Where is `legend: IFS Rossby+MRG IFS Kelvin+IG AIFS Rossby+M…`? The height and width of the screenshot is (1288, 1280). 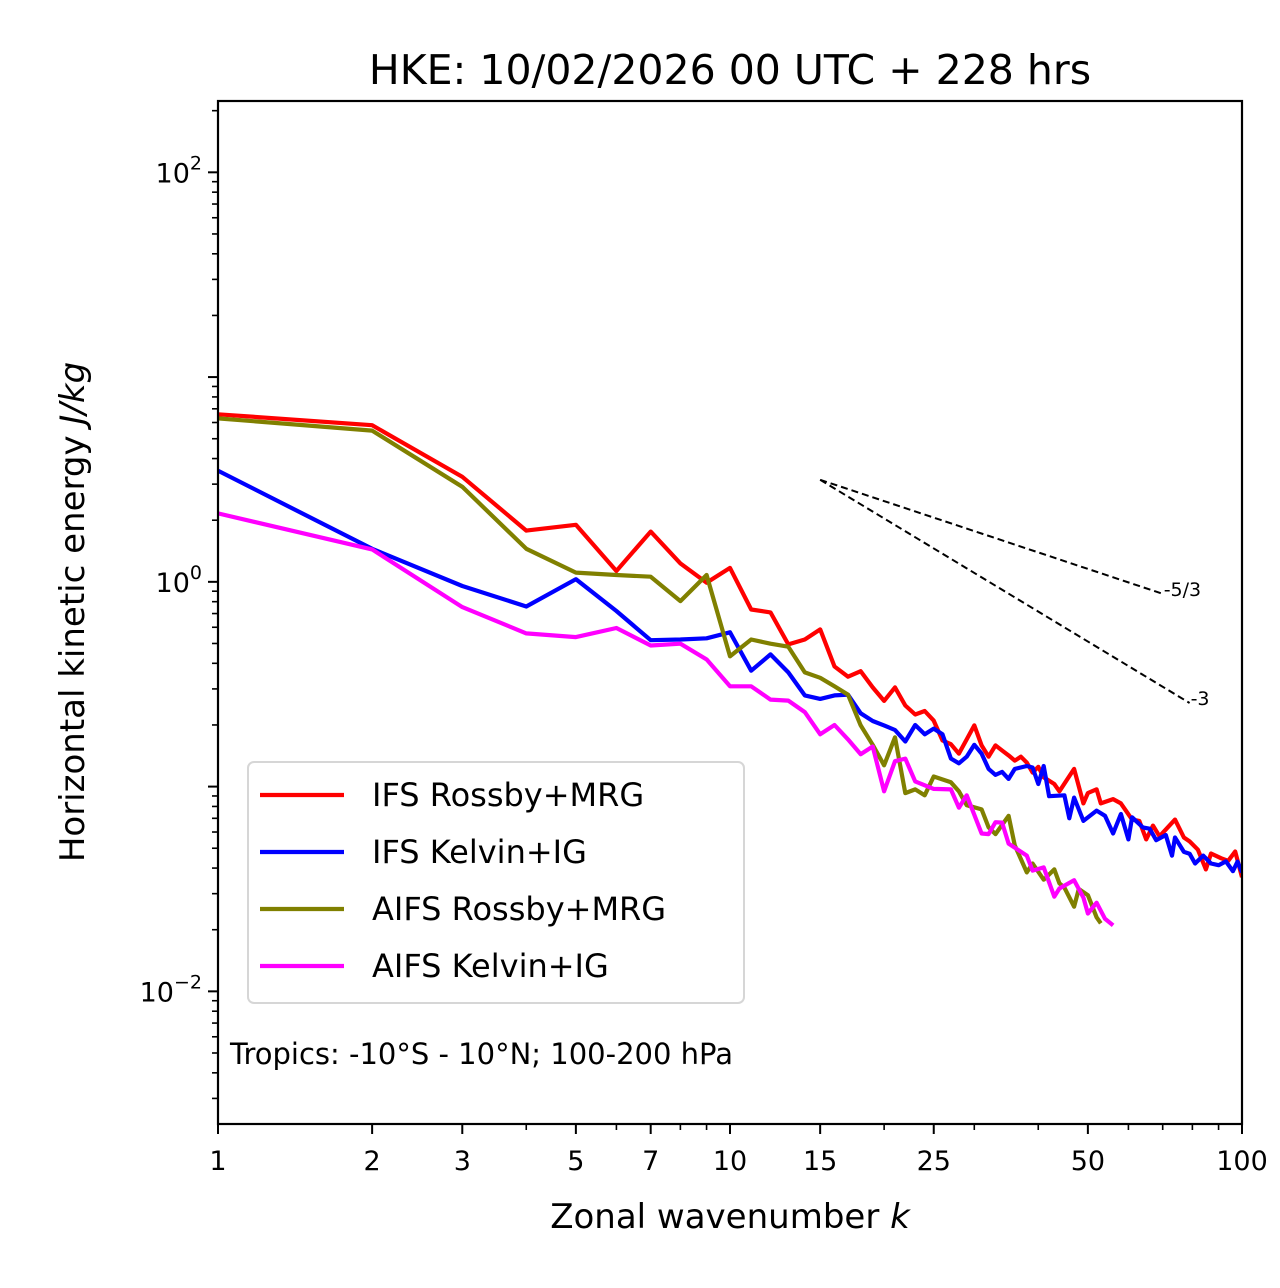
legend: IFS Rossby+MRG IFS Kelvin+IG AIFS Rossby+M… is located at coordinates (496, 882).